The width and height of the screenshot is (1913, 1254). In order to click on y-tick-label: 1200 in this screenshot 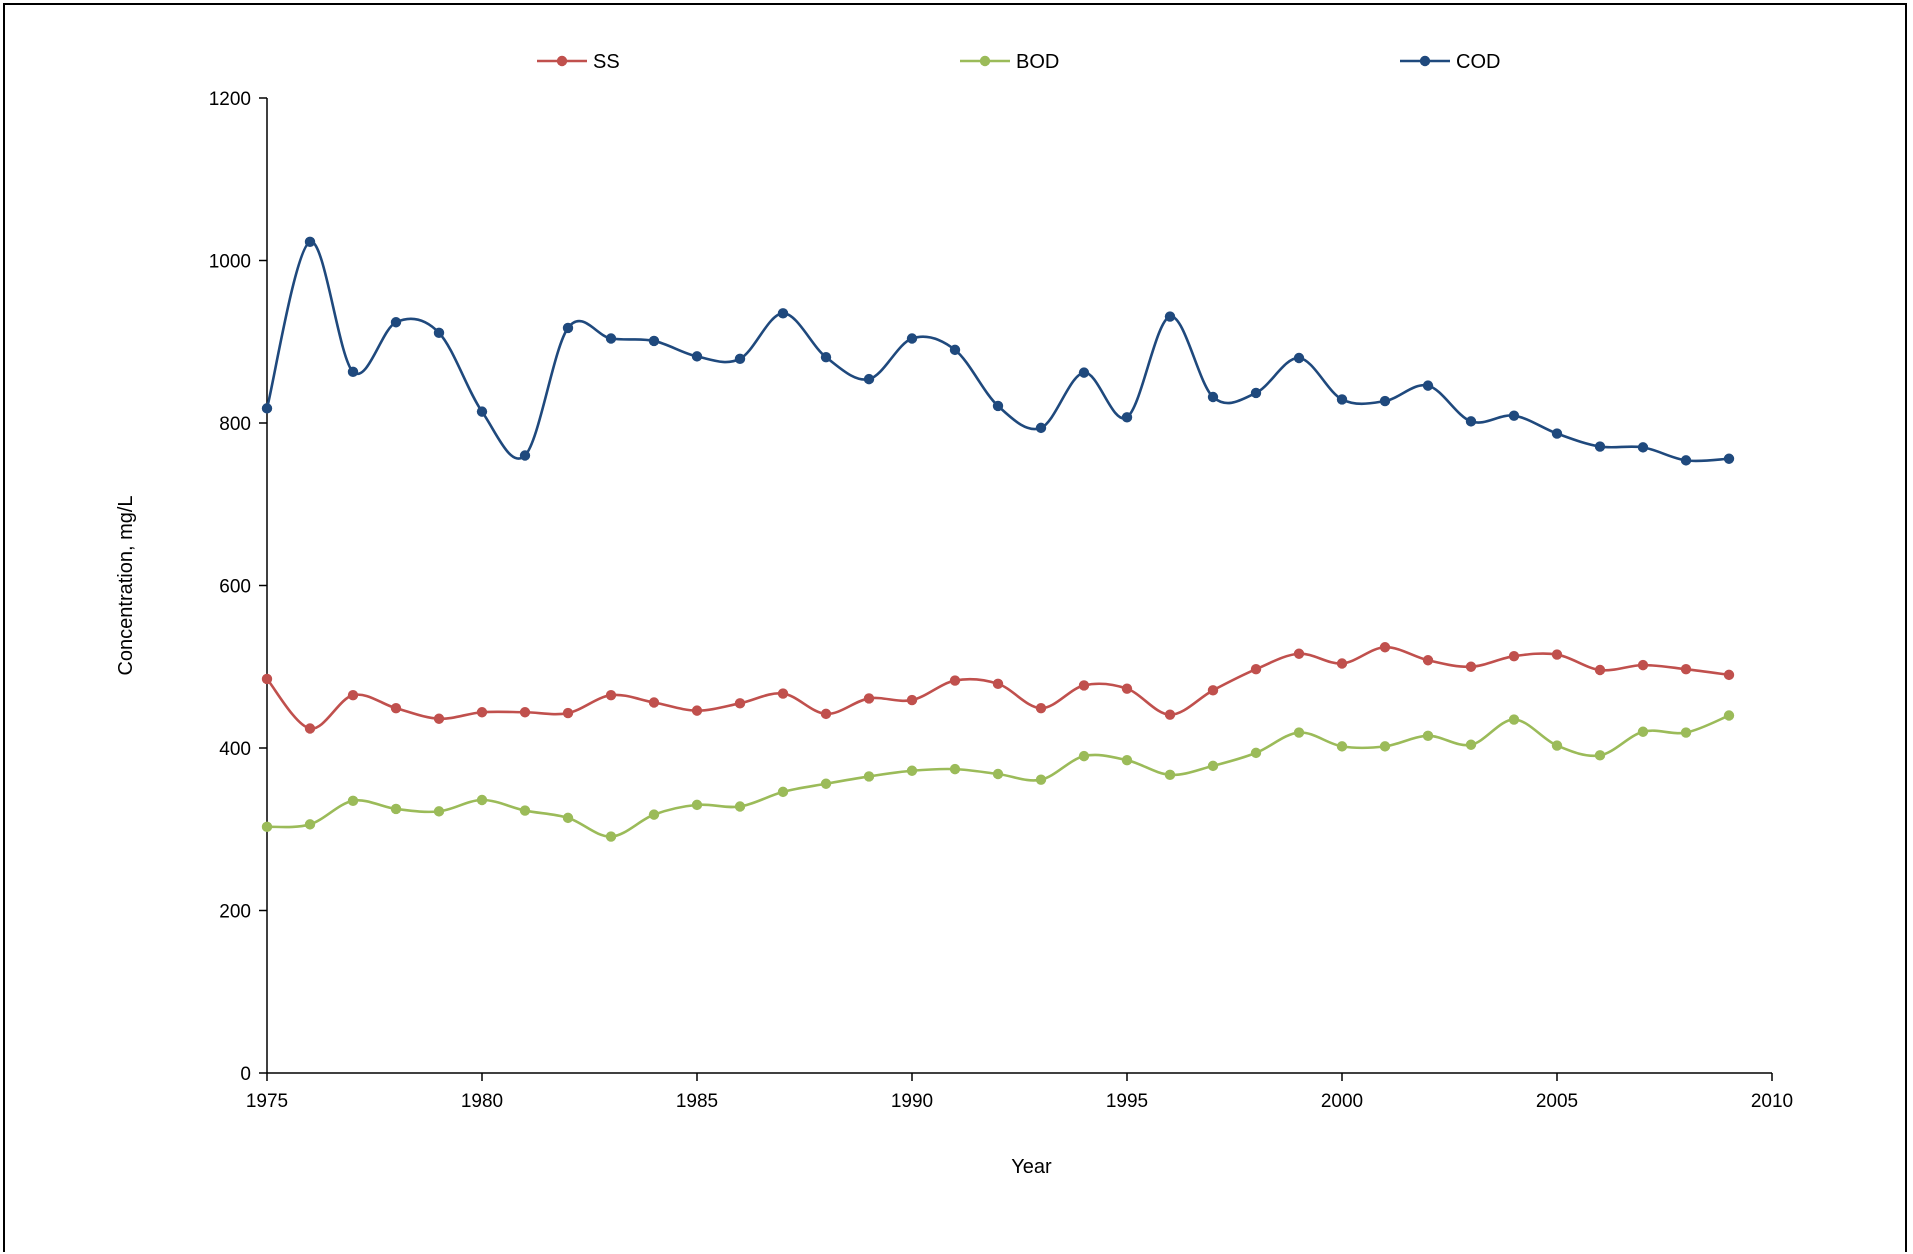, I will do `click(230, 99)`.